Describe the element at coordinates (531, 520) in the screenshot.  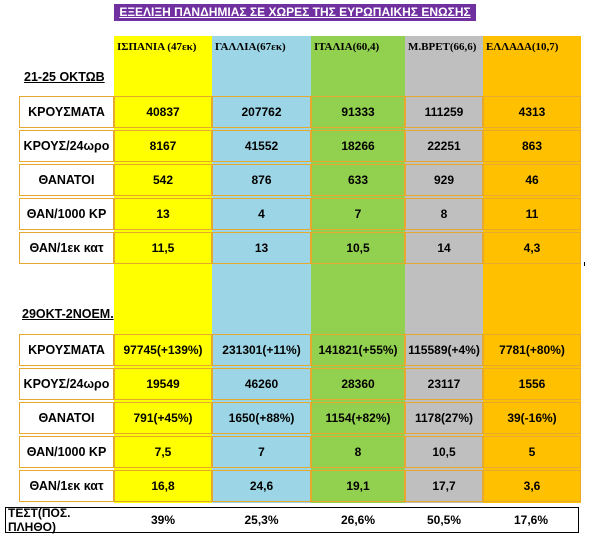
I see `tests-value-greece: 17,6%` at that location.